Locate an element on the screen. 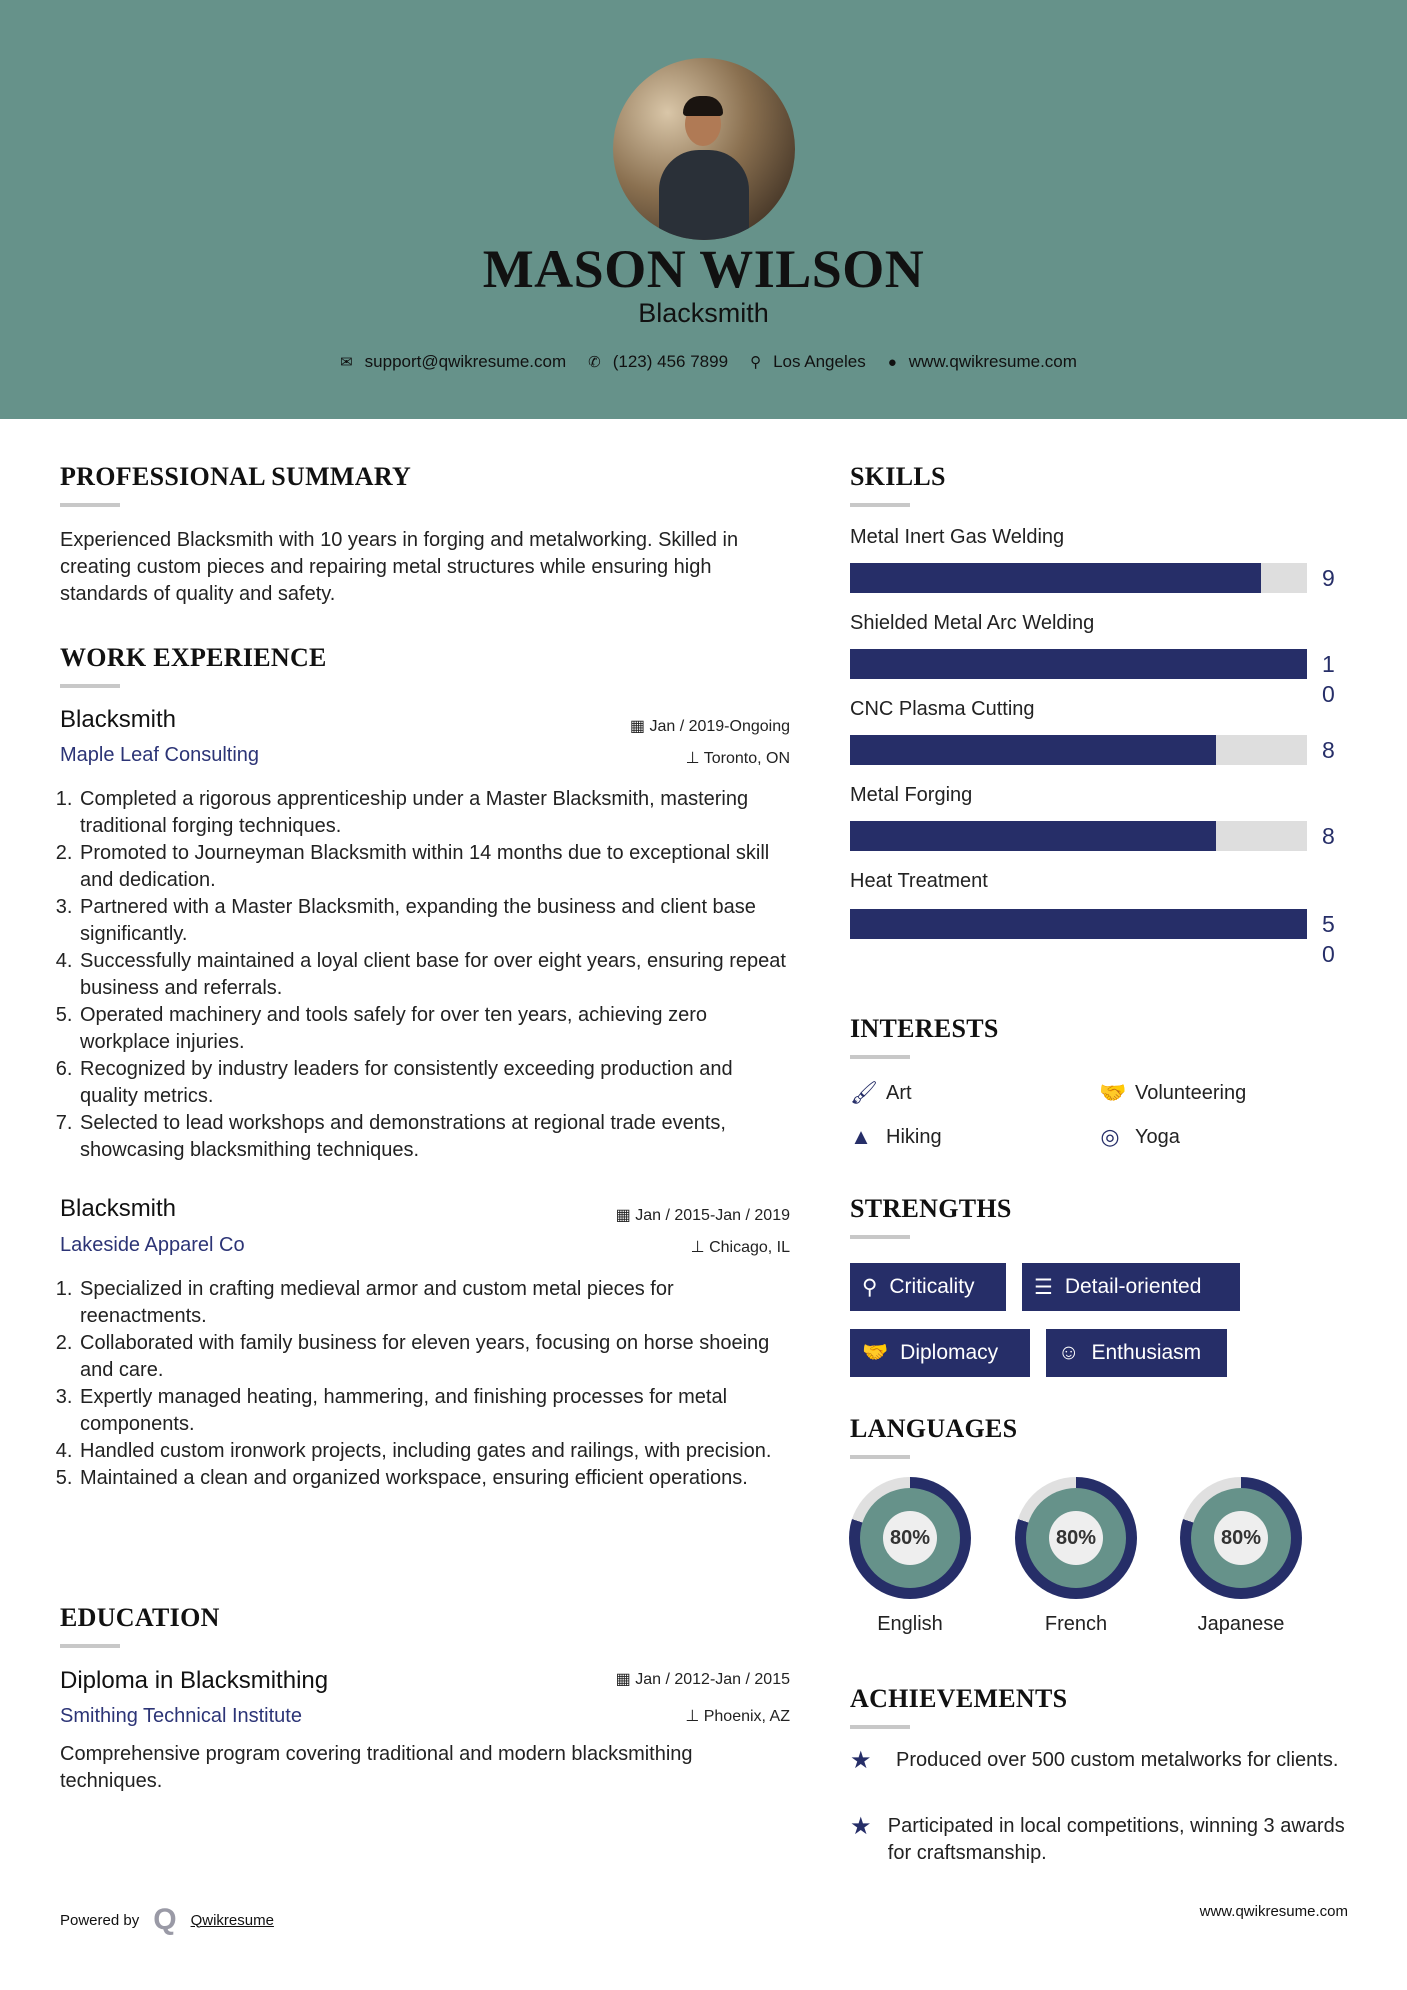 This screenshot has width=1407, height=1990. strength-diplomacy: 🤝 Diplomacy is located at coordinates (940, 1353).